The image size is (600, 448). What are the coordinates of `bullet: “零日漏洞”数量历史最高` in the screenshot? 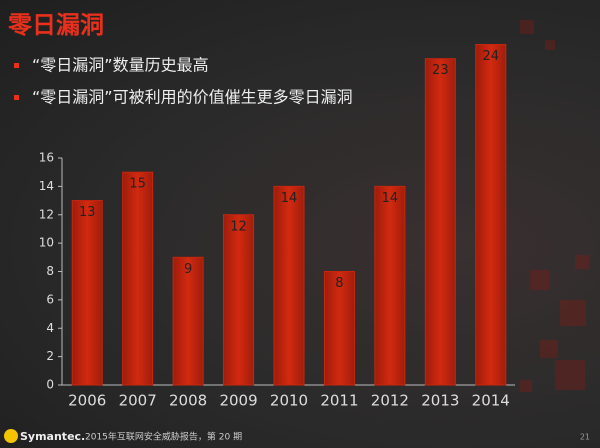 It's located at (120, 65).